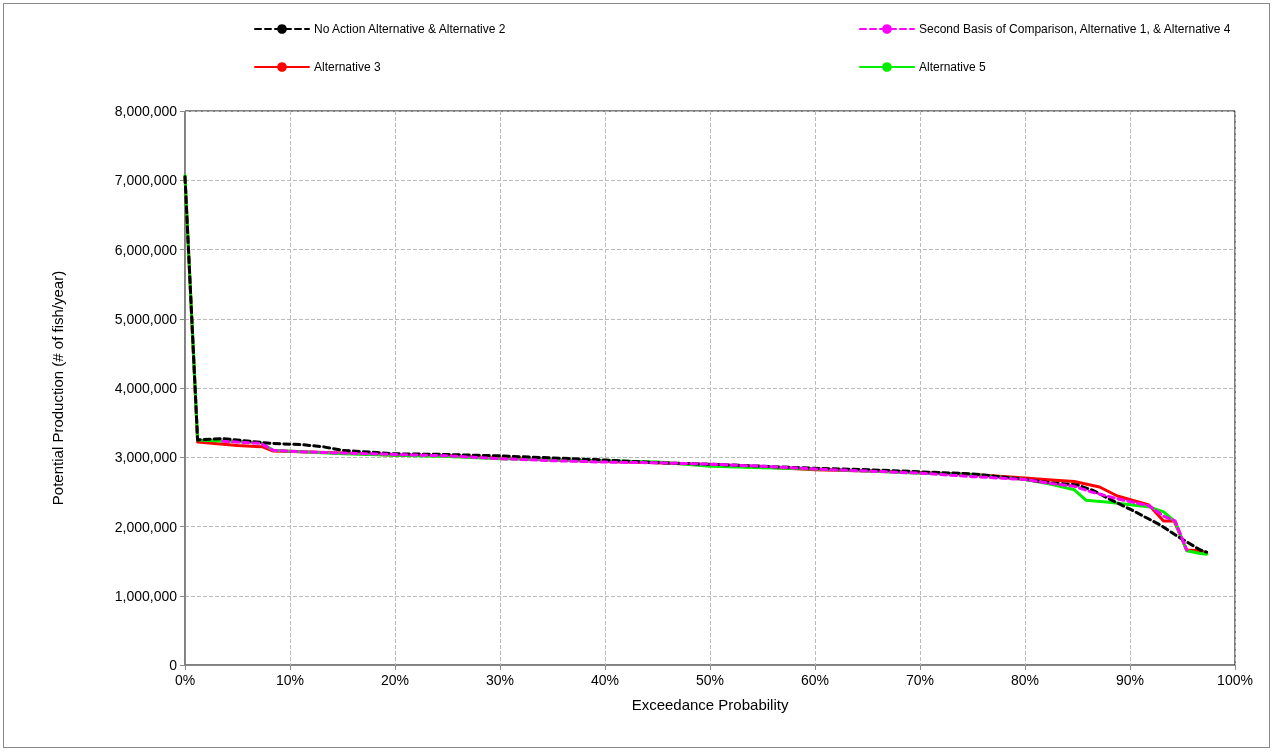  What do you see at coordinates (146, 318) in the screenshot?
I see `y-tick-label: 5,000,000` at bounding box center [146, 318].